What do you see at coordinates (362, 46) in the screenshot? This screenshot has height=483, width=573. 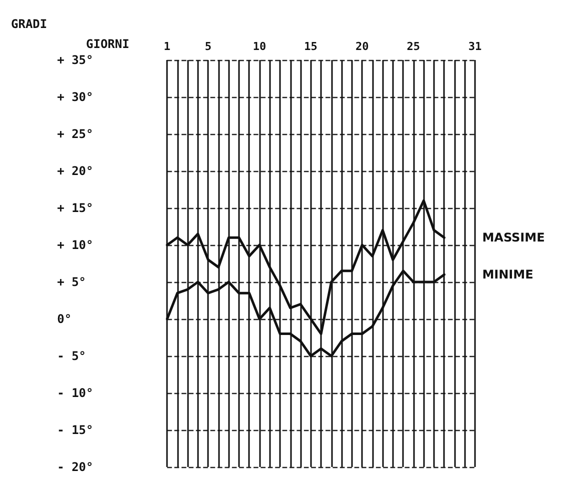 I see `x-tick-label: 20` at bounding box center [362, 46].